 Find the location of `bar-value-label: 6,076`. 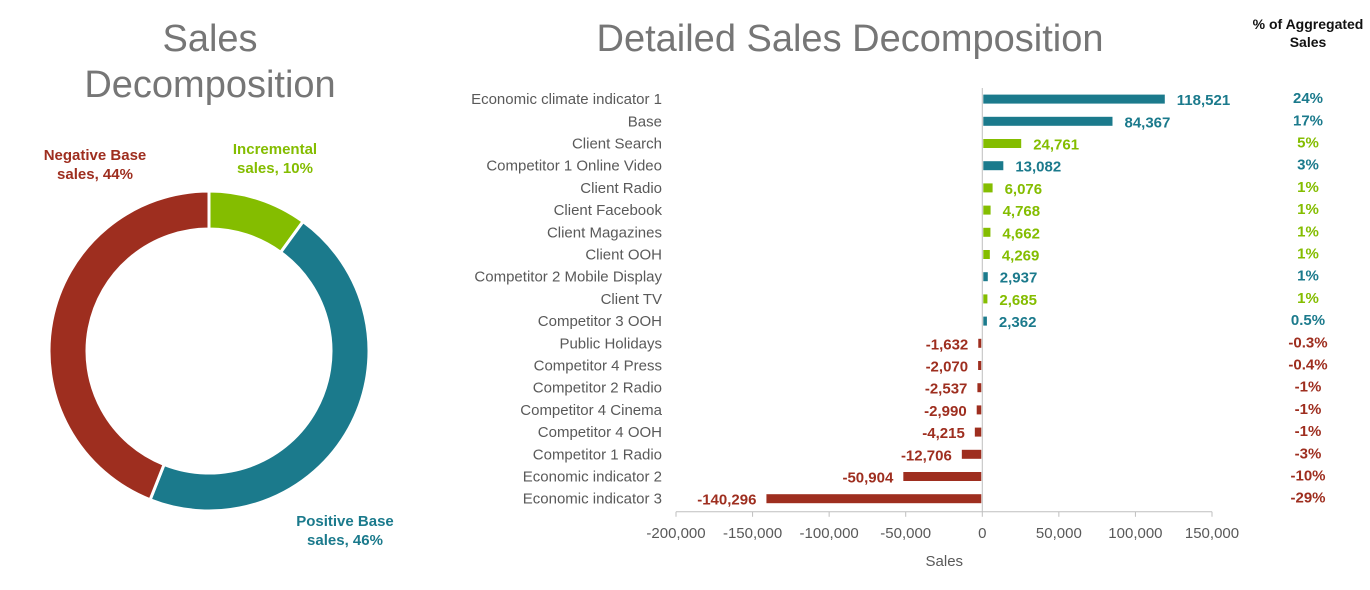

bar-value-label: 6,076 is located at coordinates (1024, 189).